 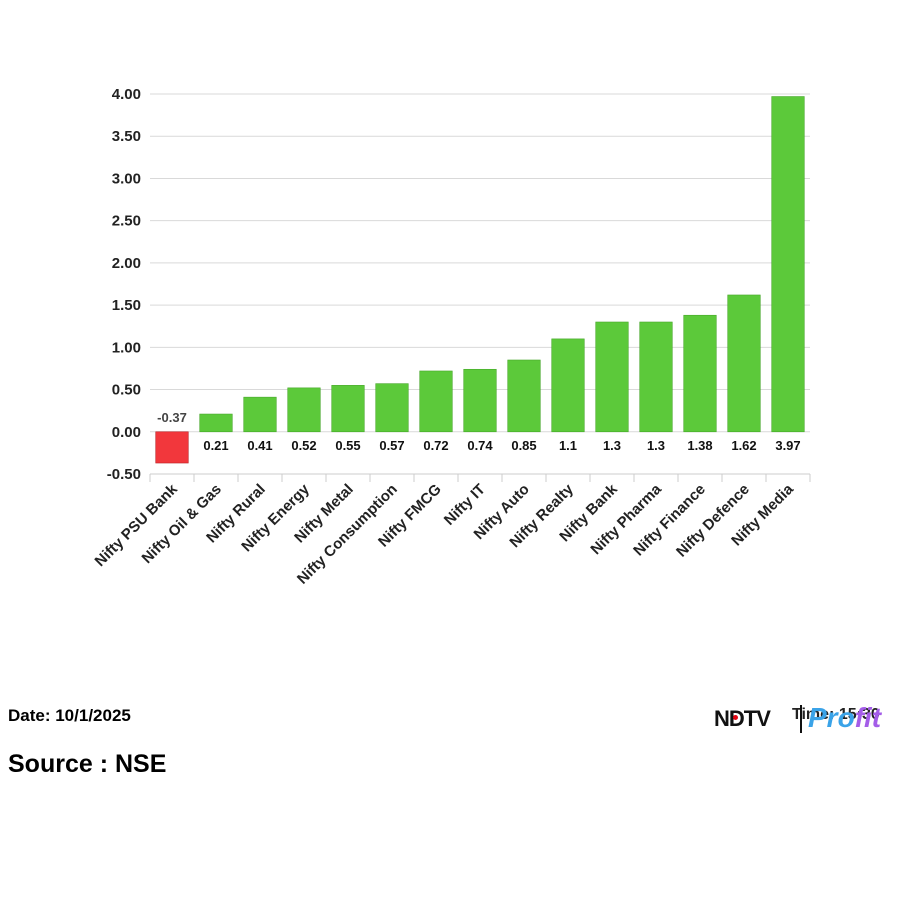 I want to click on date-label: Date: 10/1/2025, so click(x=69, y=715).